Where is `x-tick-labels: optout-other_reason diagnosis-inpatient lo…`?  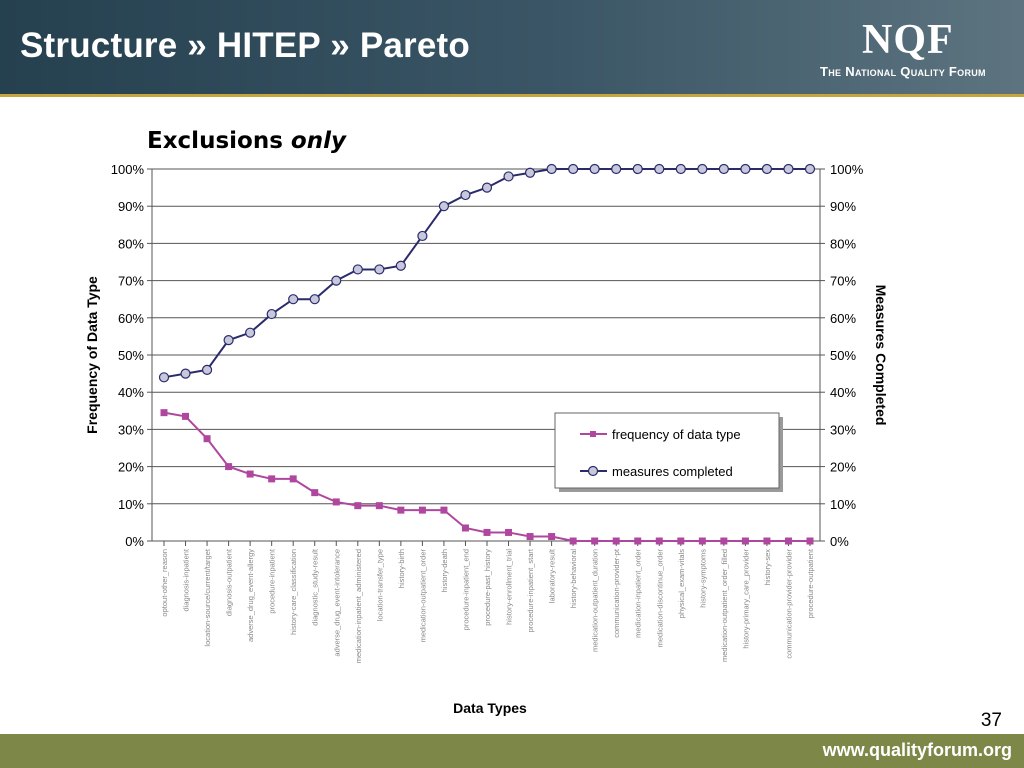 x-tick-labels: optout-other_reason diagnosis-inpatient lo… is located at coordinates (487, 605).